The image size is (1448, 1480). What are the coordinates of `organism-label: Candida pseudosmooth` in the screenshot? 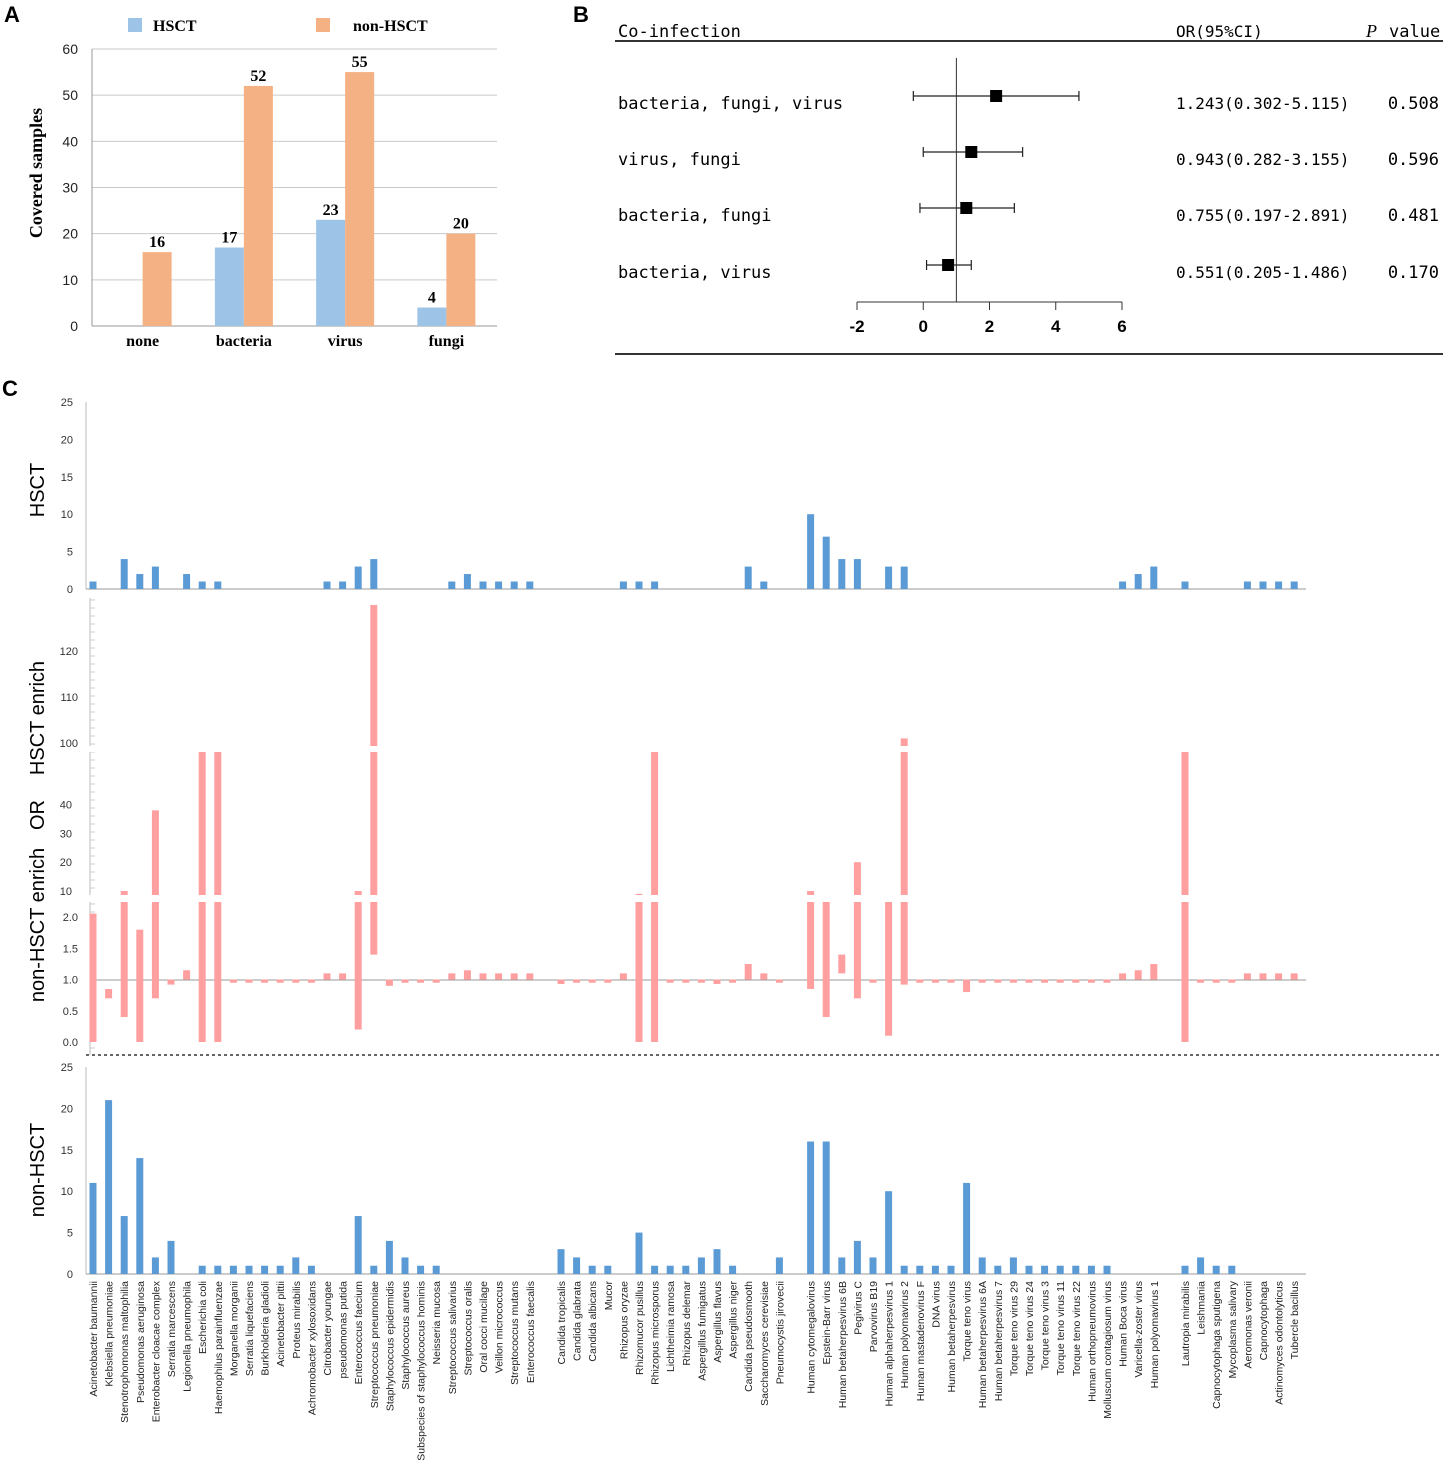 It's located at (749, 1336).